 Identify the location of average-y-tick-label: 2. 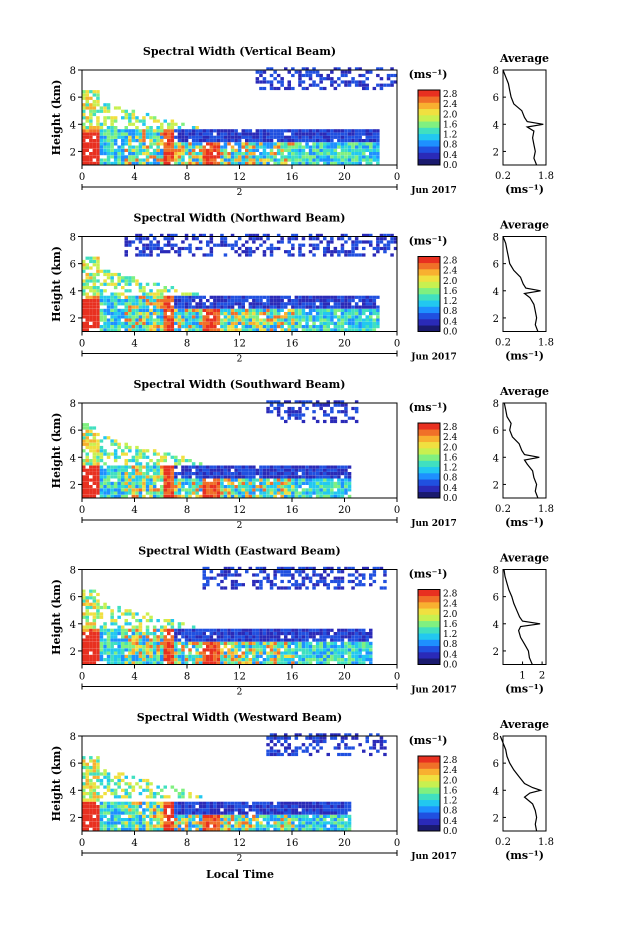
(496, 652).